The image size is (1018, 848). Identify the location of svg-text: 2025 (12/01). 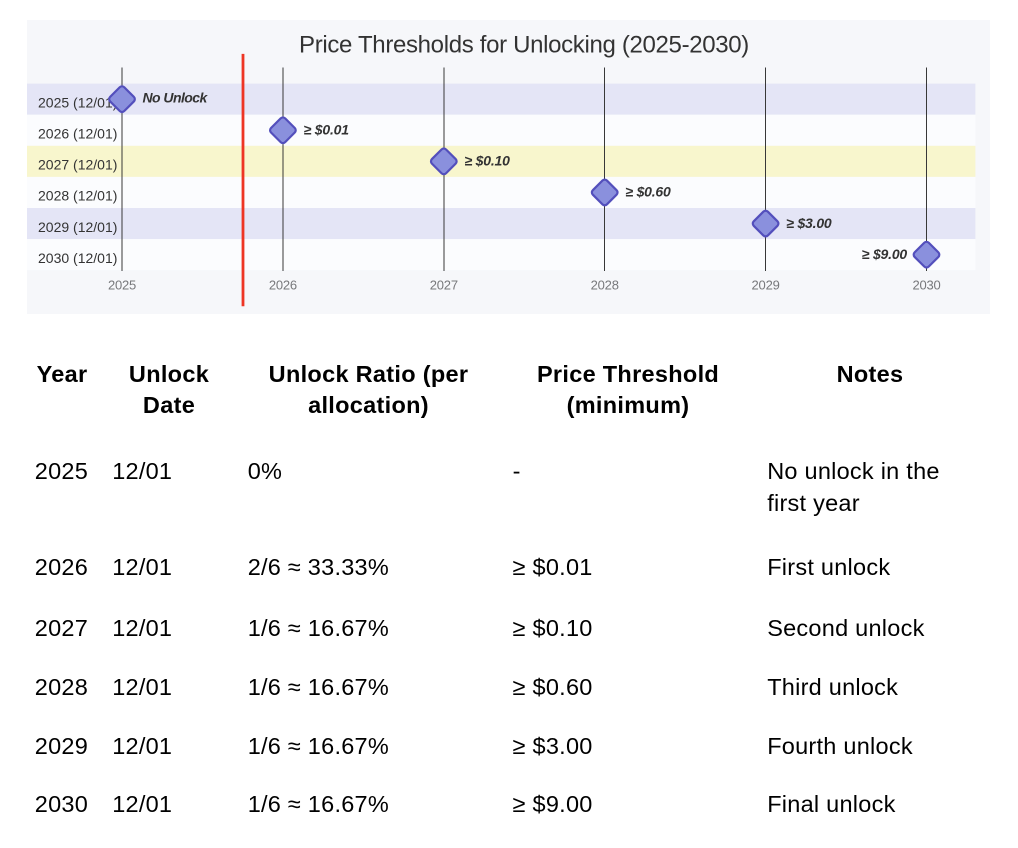
(77, 102).